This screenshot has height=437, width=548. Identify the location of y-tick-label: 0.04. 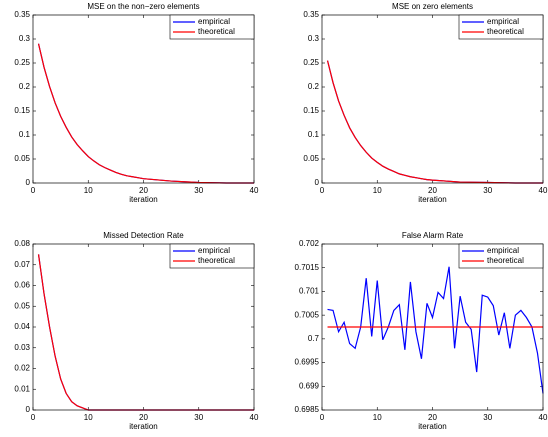
(22, 326).